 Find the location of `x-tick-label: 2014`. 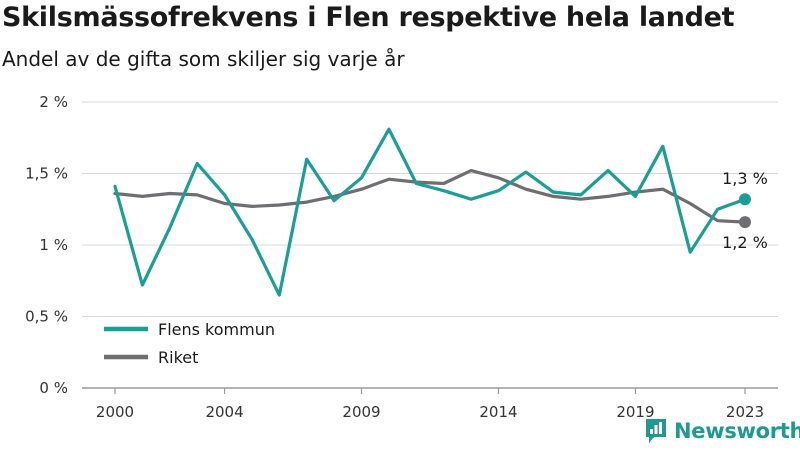

x-tick-label: 2014 is located at coordinates (498, 412).